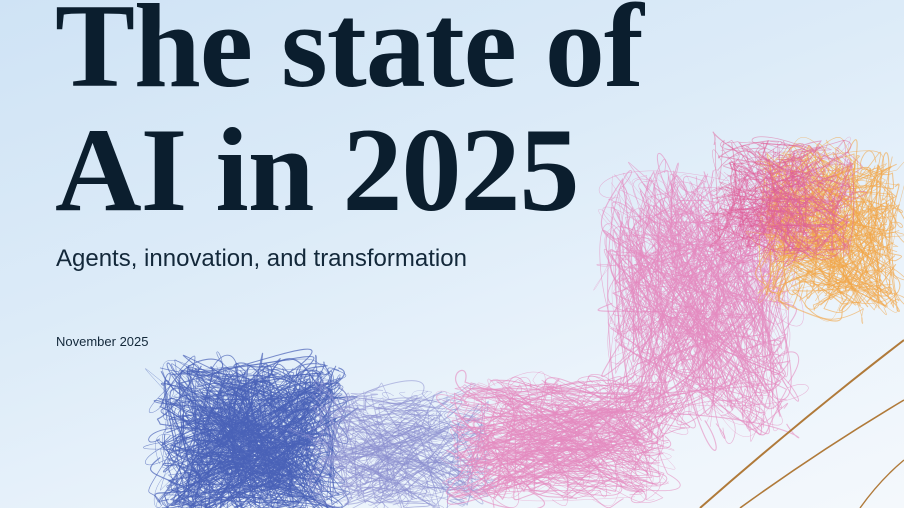  Describe the element at coordinates (261, 258) in the screenshot. I see `report-subtitle: Agents, innovation, and transformation` at that location.